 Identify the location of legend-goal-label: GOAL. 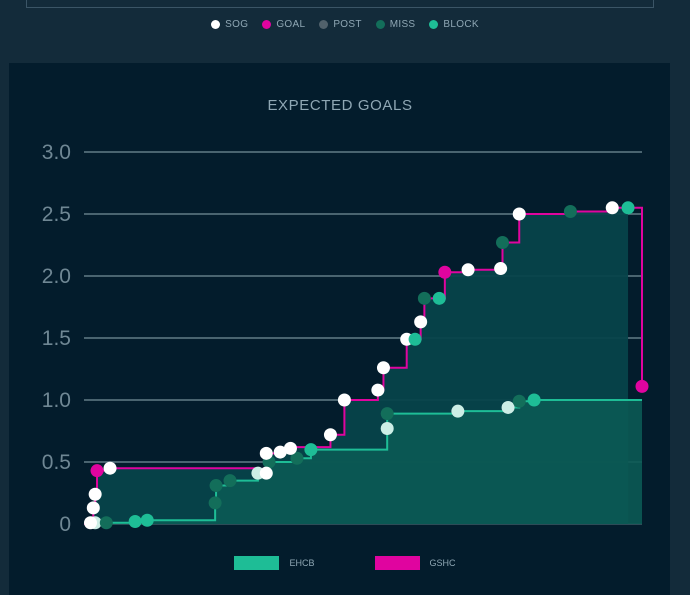
(291, 24).